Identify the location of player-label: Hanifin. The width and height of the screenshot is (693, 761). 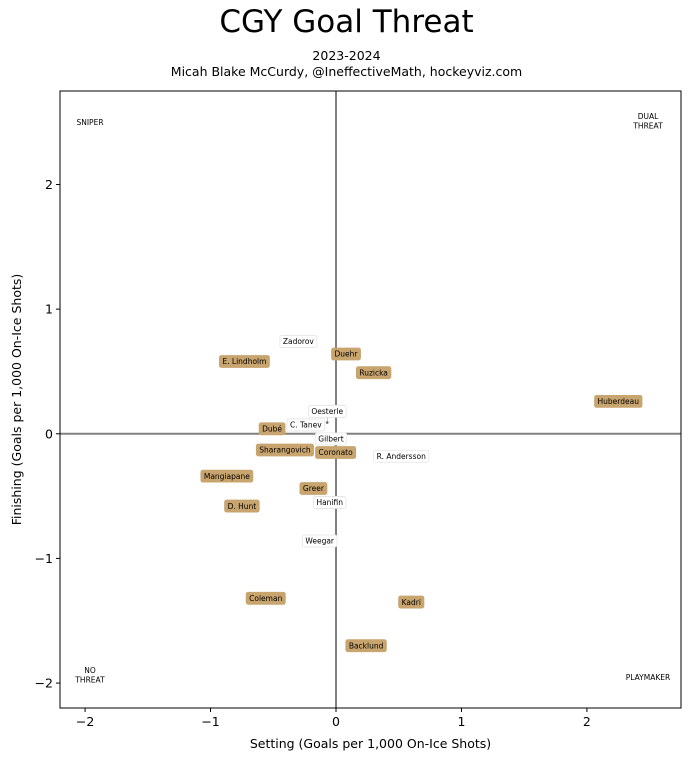
(329, 502).